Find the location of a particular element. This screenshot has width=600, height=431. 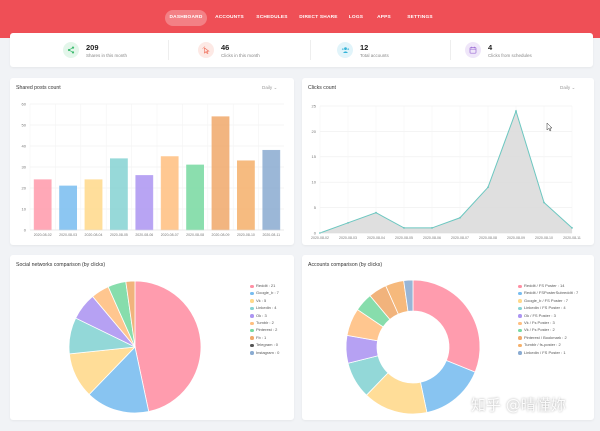

legend-label: Vk / Fs Poster : 2 is located at coordinates (539, 330).